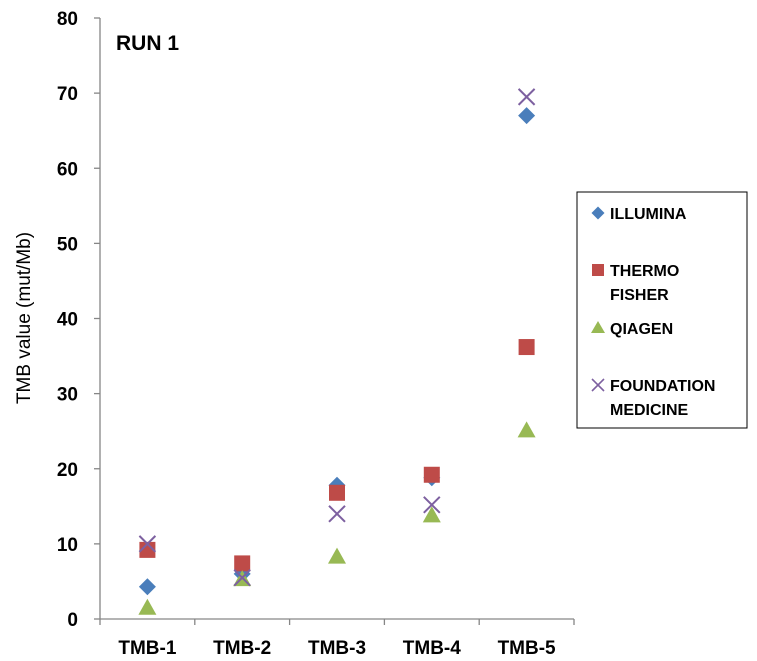  I want to click on legend-item: ILLUMINA, so click(639, 214).